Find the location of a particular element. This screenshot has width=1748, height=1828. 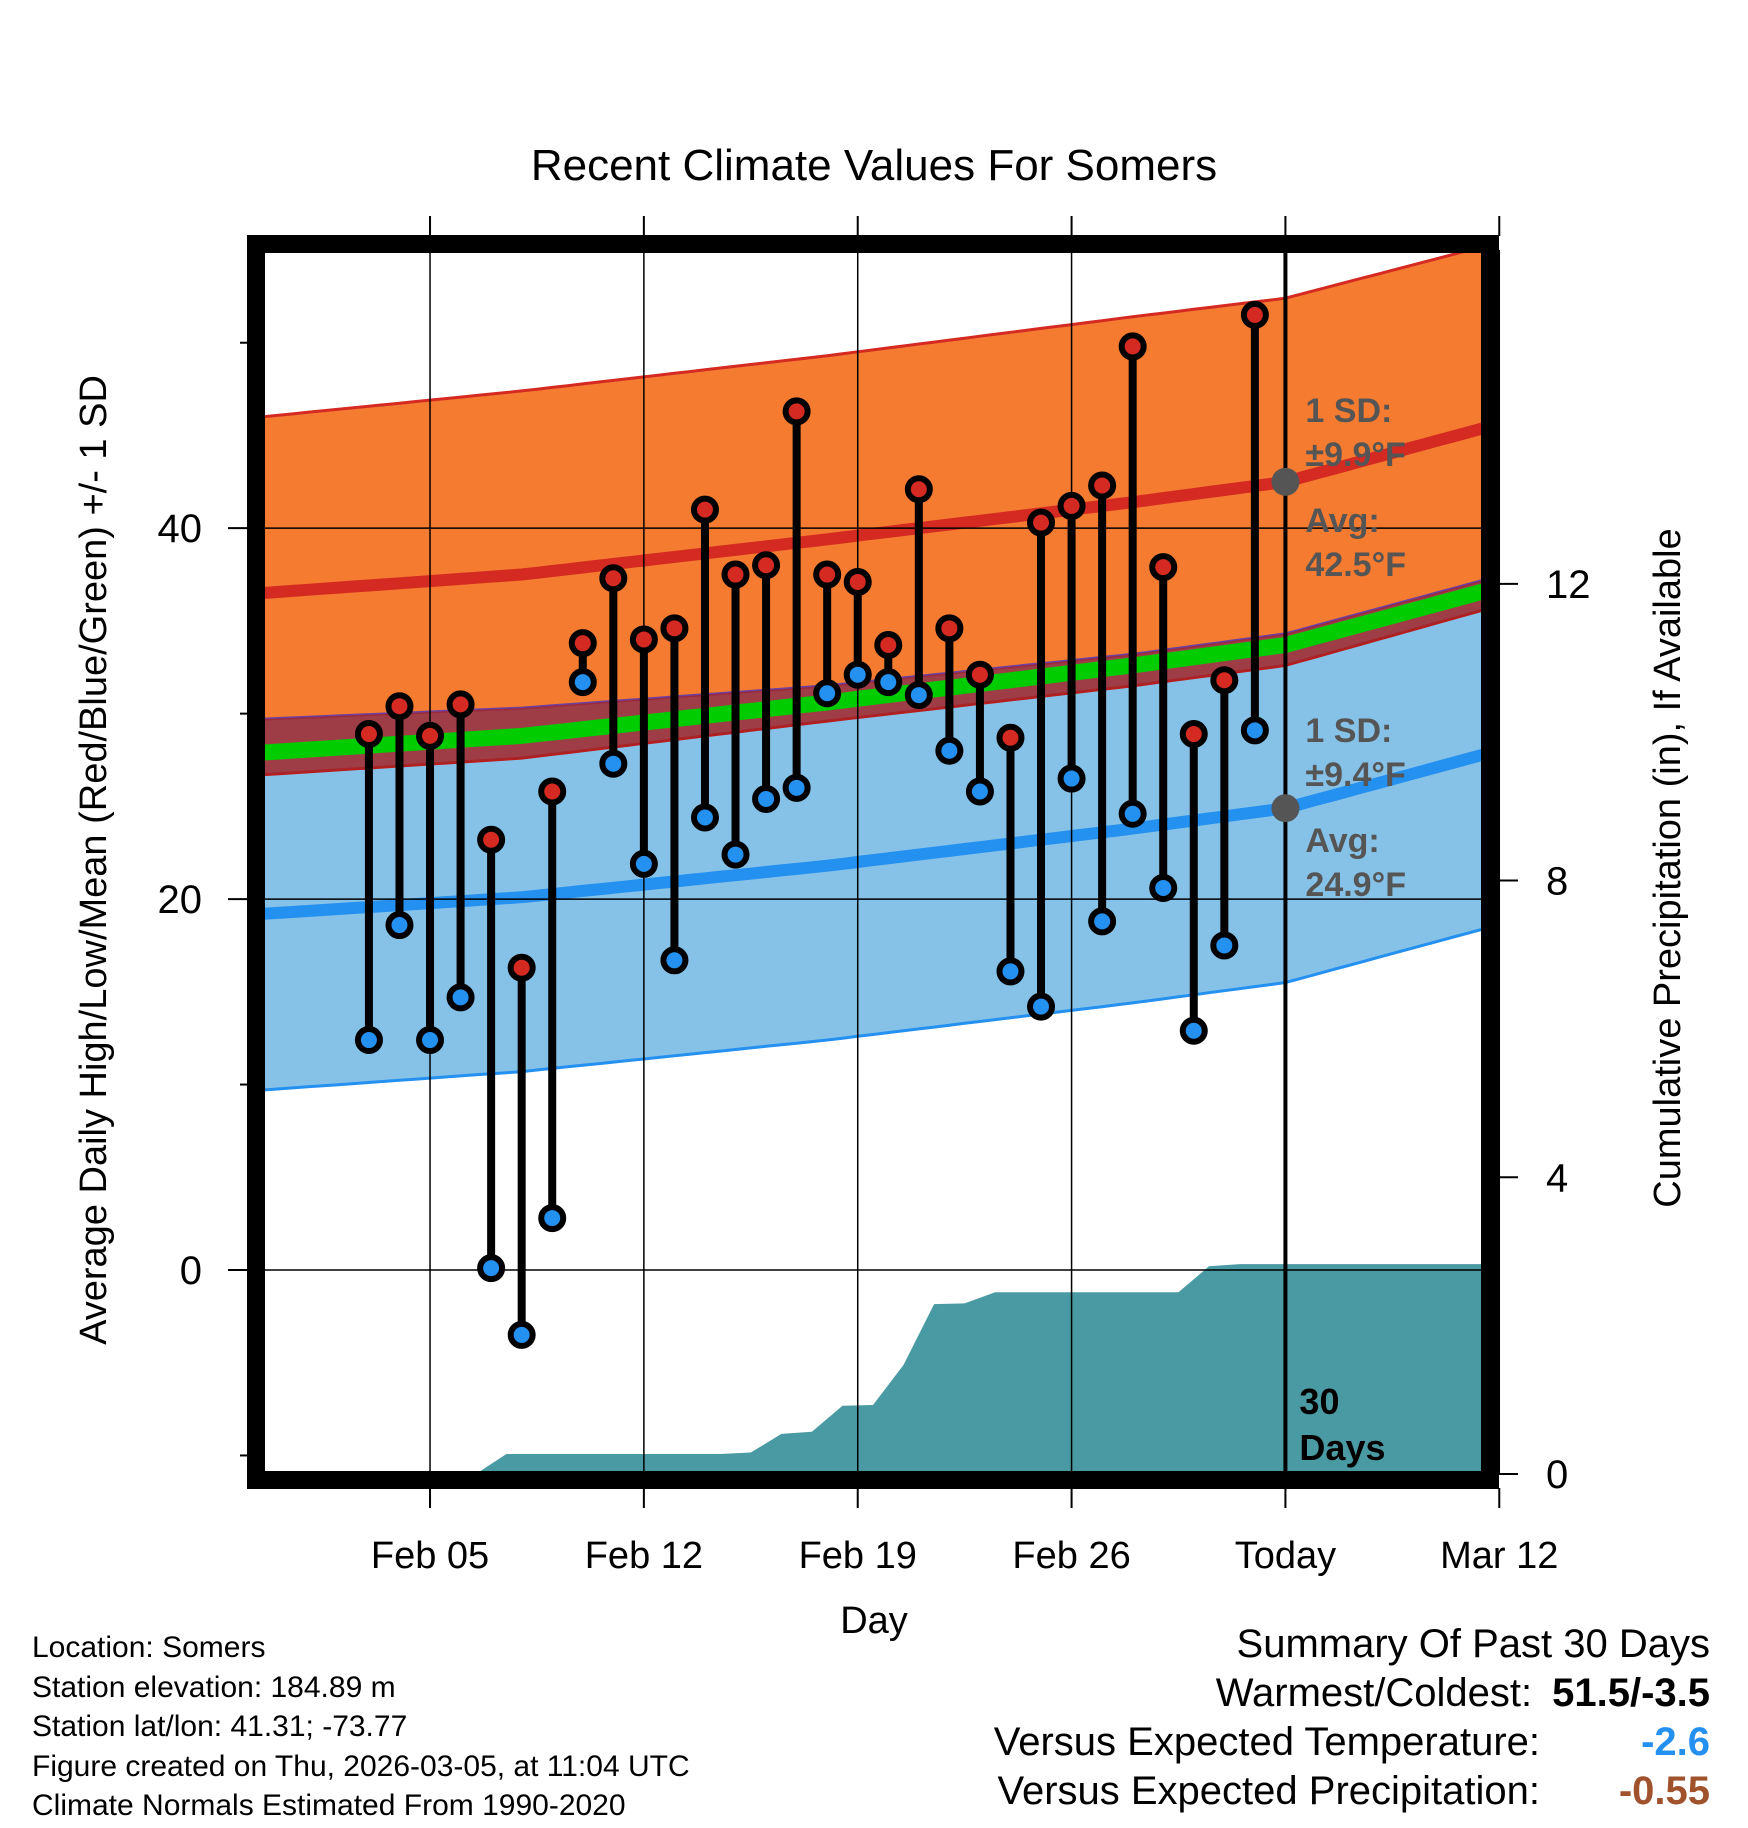

y-tick-label-right: 4 is located at coordinates (1557, 1178).